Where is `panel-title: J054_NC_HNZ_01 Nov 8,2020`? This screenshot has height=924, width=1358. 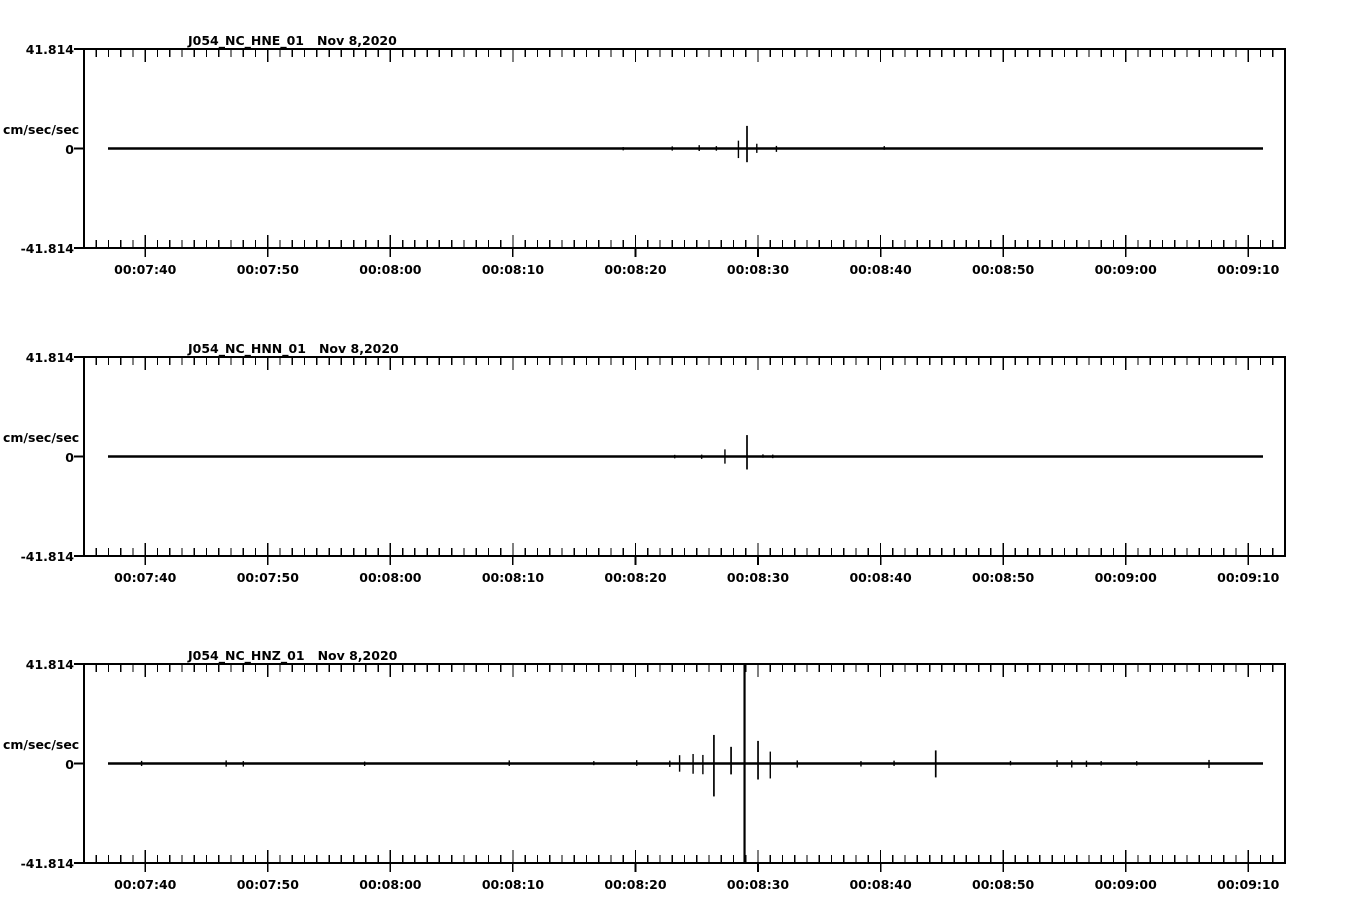
panel-title: J054_NC_HNZ_01 Nov 8,2020 is located at coordinates (293, 655).